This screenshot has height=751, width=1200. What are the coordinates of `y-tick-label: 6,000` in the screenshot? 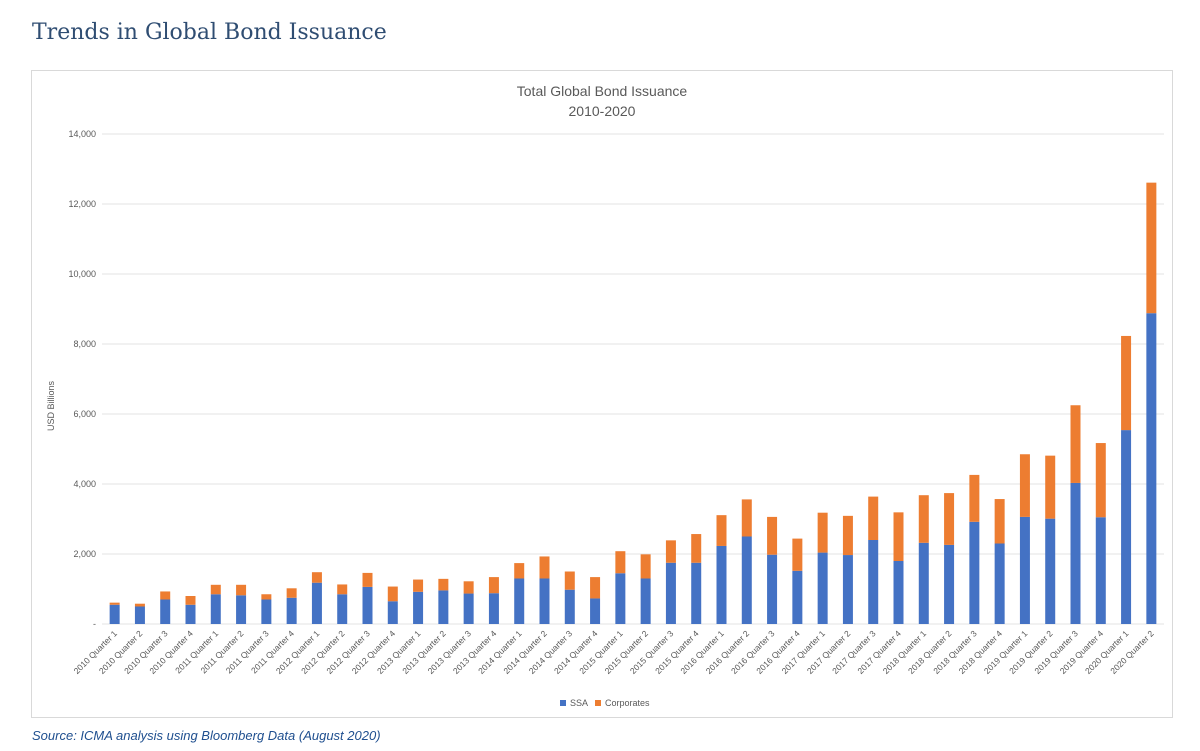 It's located at (84, 414).